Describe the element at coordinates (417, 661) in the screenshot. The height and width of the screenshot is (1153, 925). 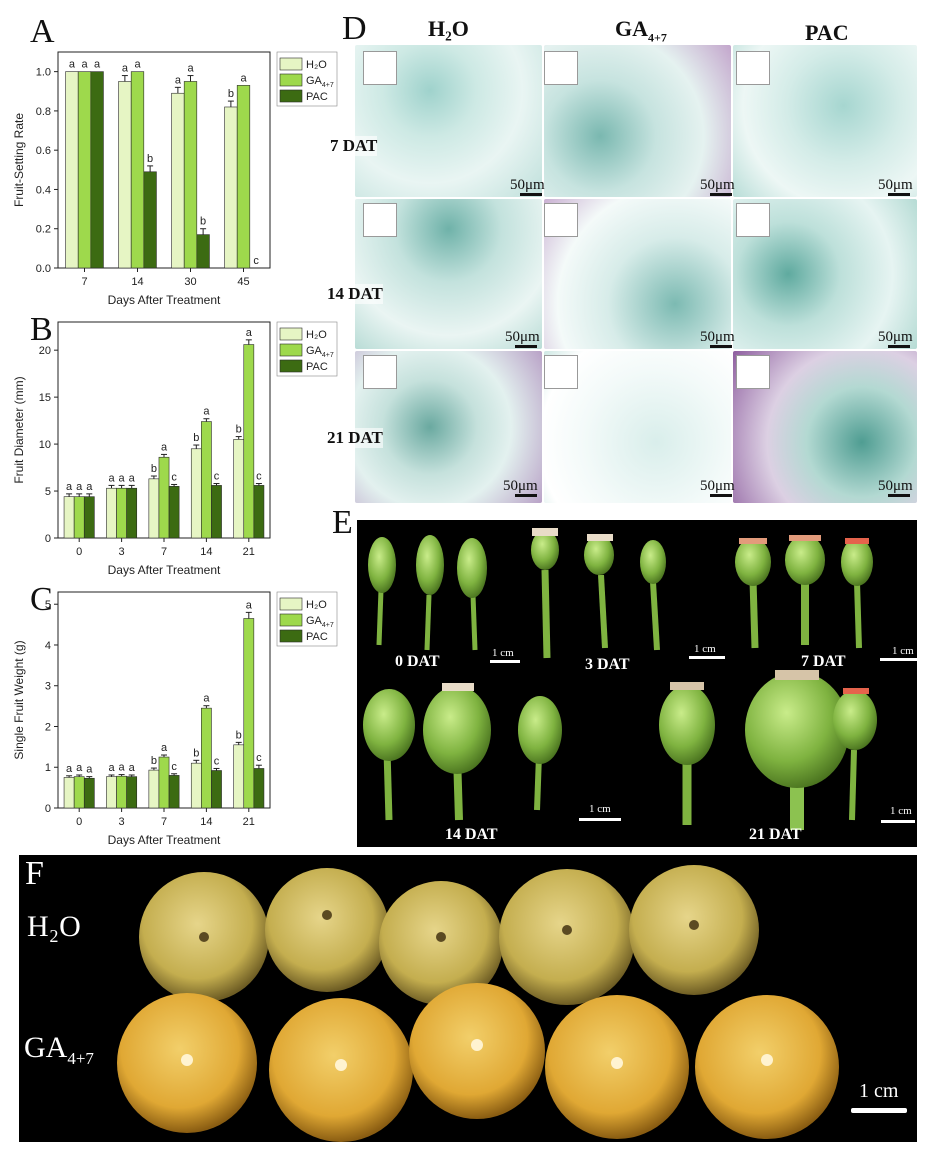
I see `label-0dat: 0 DAT` at that location.